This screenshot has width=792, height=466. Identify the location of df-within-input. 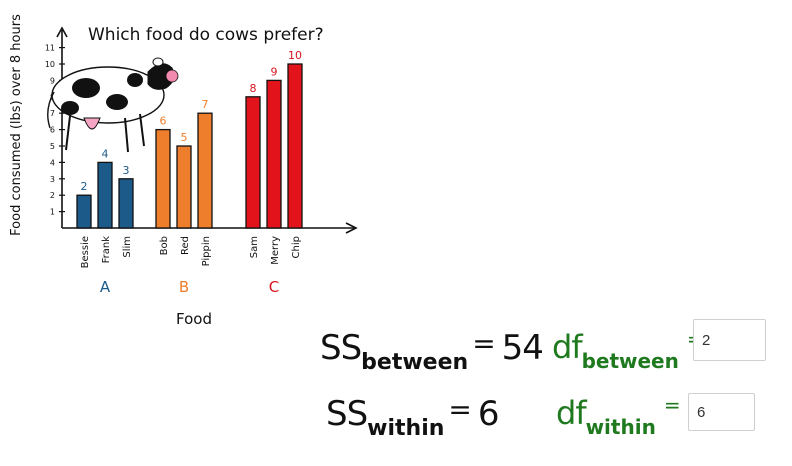
(721, 412).